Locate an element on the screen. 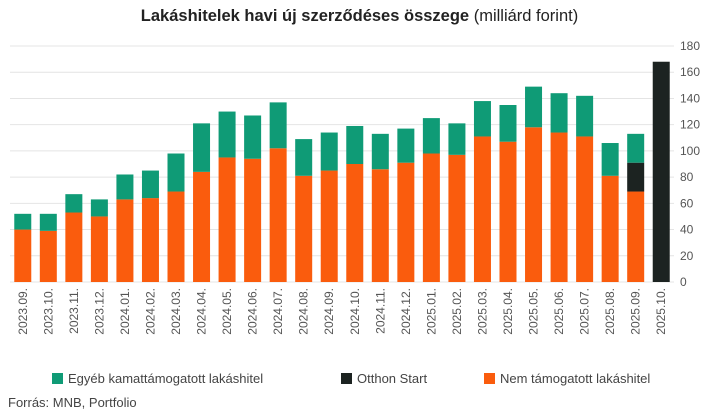 Image resolution: width=719 pixels, height=417 pixels. x-tick-label: 2024.04. is located at coordinates (202, 311).